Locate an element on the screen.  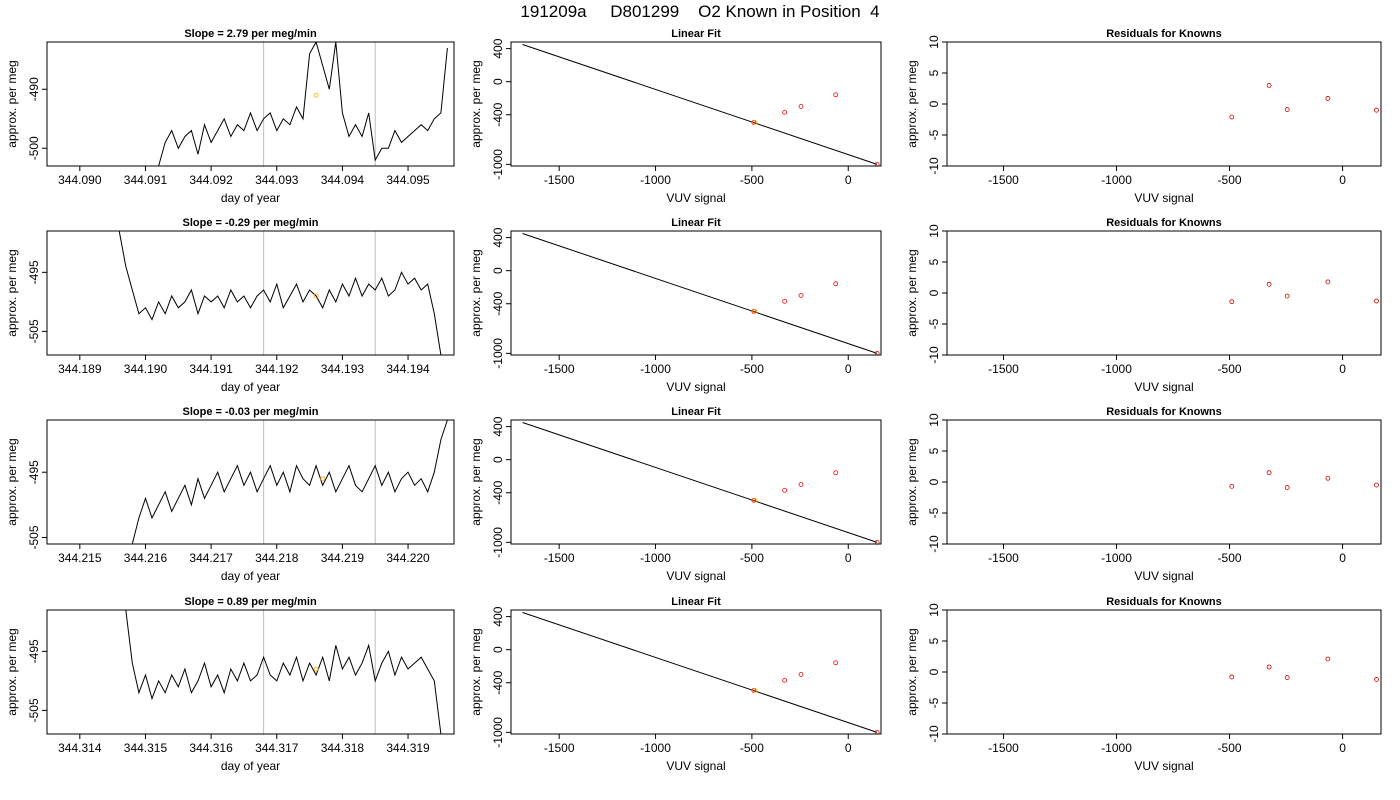
panel-1-1-xtick-label-1: 344.090 is located at coordinates (80, 180).